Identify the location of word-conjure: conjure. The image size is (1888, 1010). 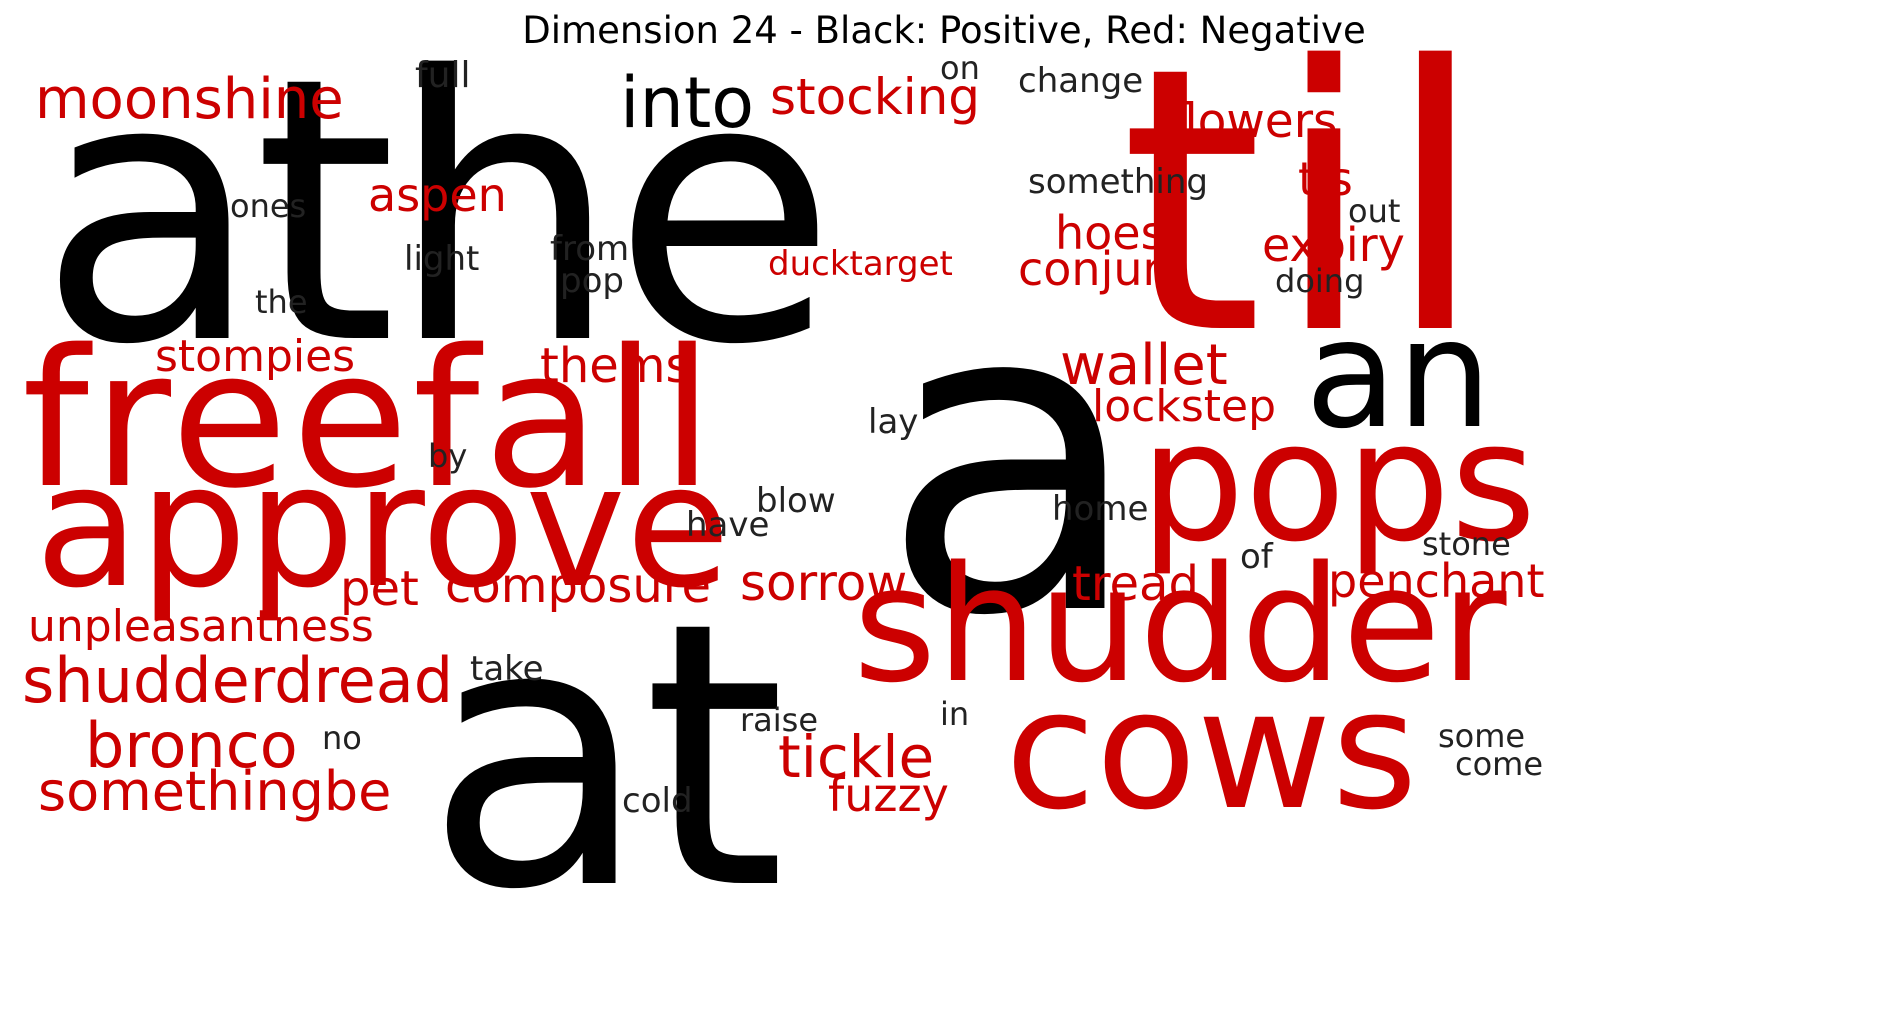
(1103, 269).